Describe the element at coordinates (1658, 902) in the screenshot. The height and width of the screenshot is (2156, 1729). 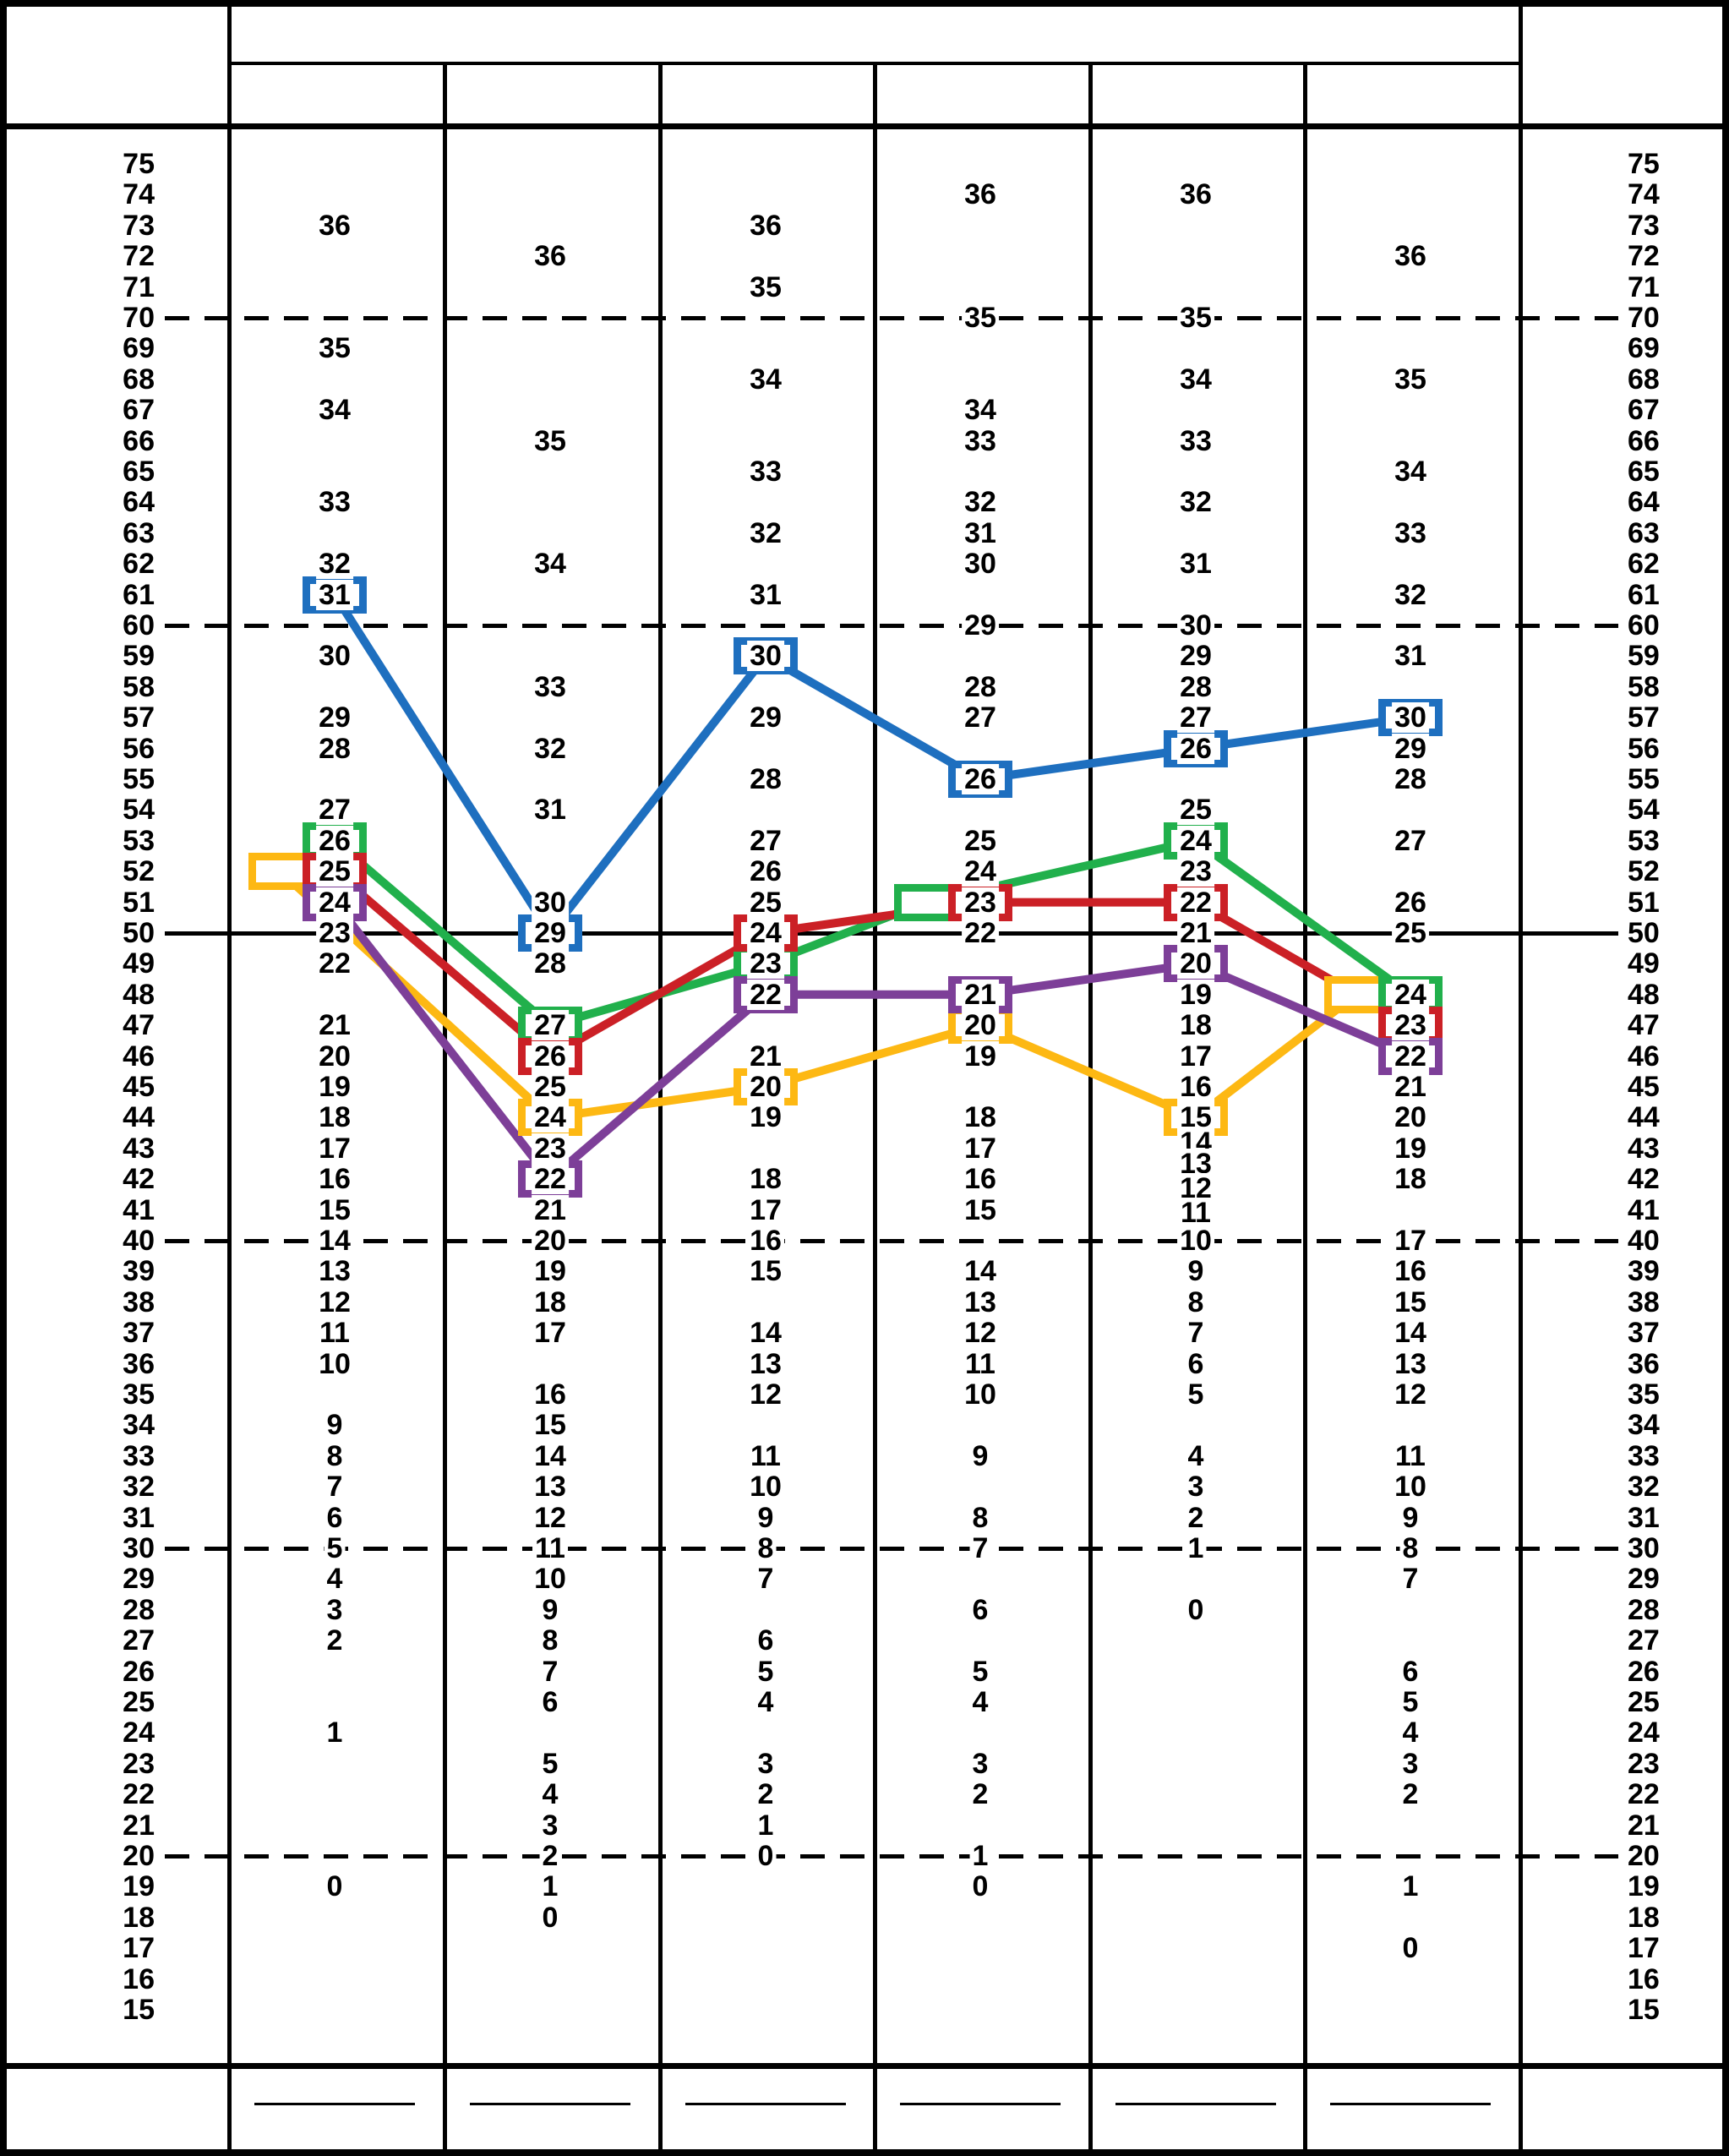
I see `t-score-label-right: 51` at that location.